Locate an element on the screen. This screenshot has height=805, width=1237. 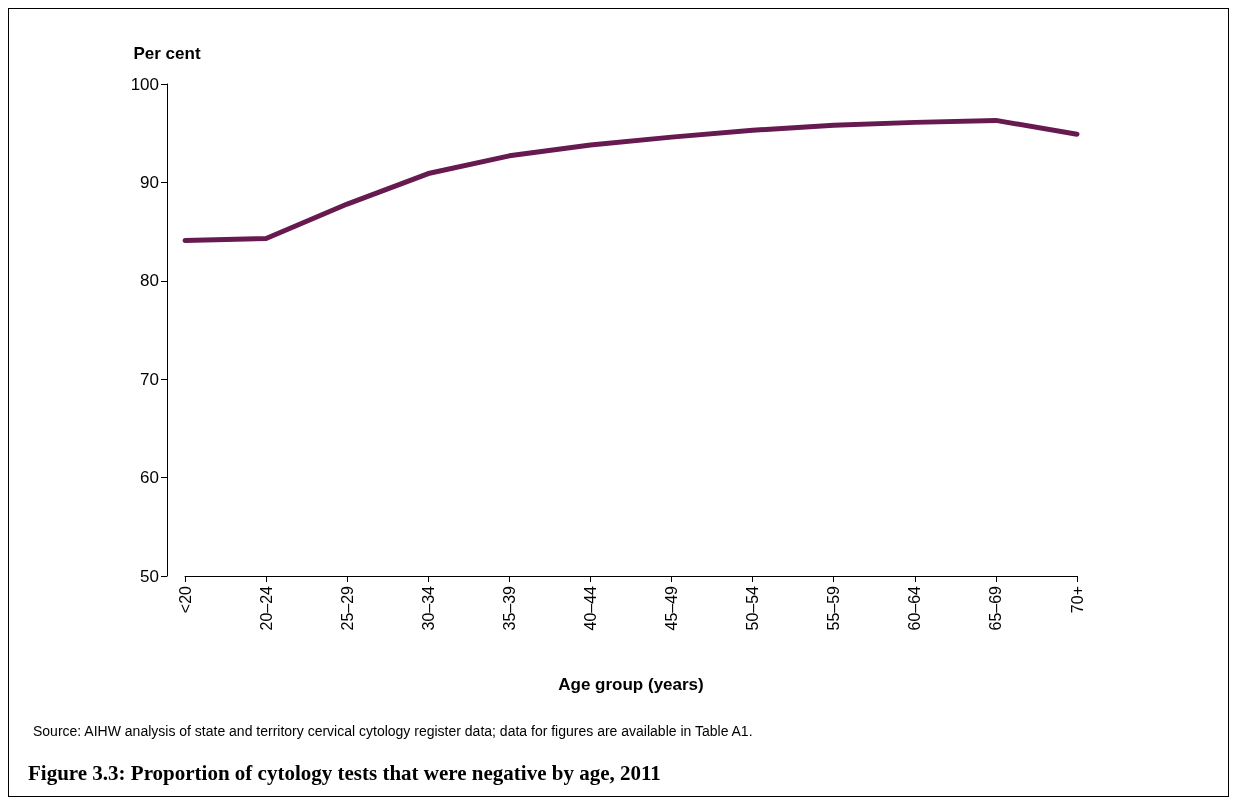
x-tick-label: 50–54 is located at coordinates (753, 608).